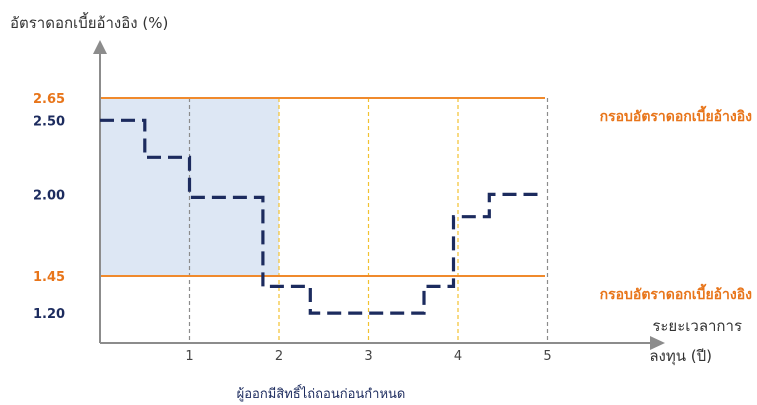 The width and height of the screenshot is (757, 405). Describe the element at coordinates (279, 356) in the screenshot. I see `x-tick-label: 2` at that location.